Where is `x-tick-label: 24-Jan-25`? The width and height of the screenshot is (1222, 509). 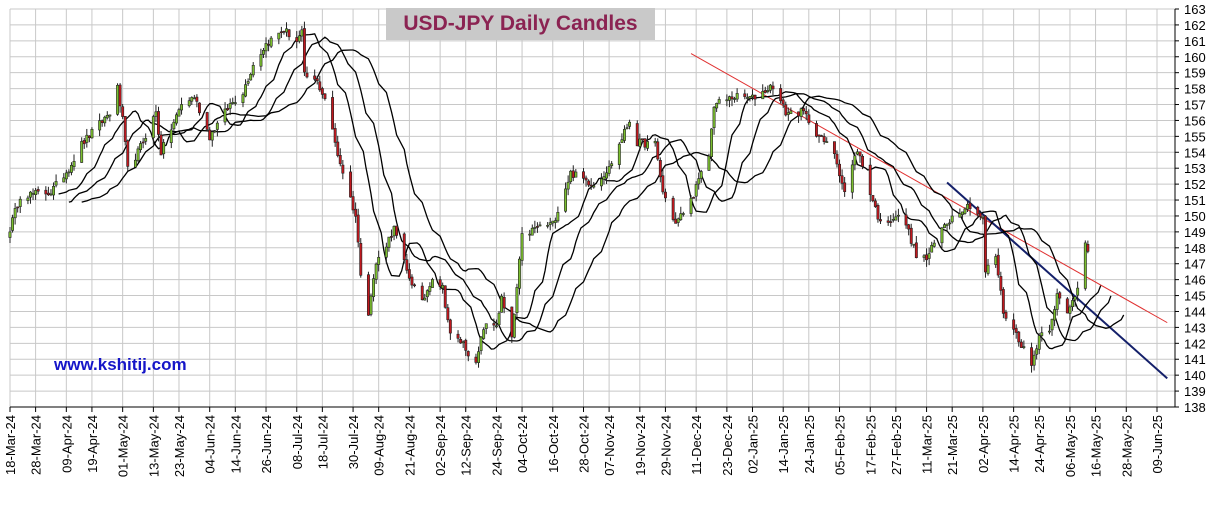 x-tick-label: 24-Jan-25 is located at coordinates (809, 444).